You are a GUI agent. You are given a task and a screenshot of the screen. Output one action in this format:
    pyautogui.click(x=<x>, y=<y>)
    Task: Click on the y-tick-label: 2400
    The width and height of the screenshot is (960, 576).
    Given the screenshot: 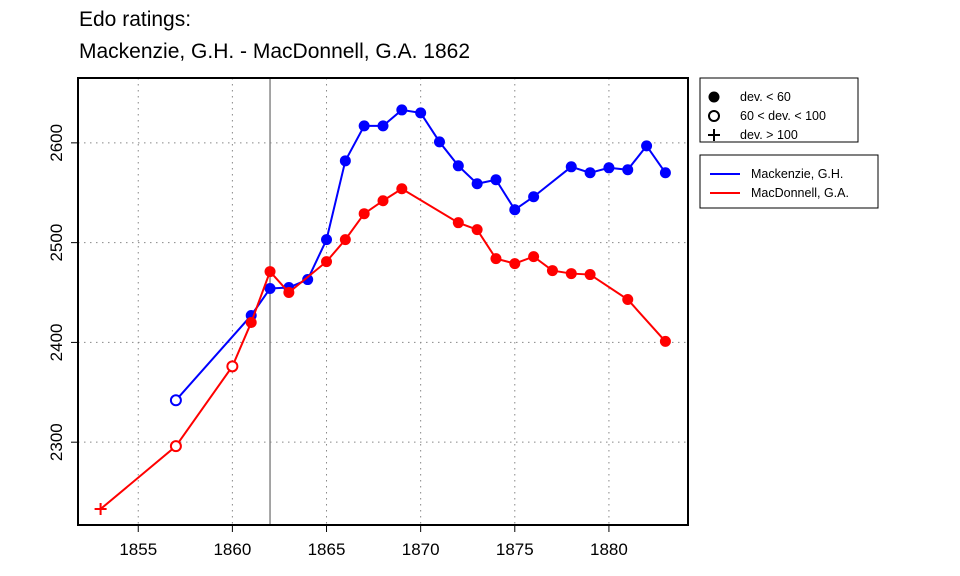 What is the action you would take?
    pyautogui.click(x=56, y=342)
    